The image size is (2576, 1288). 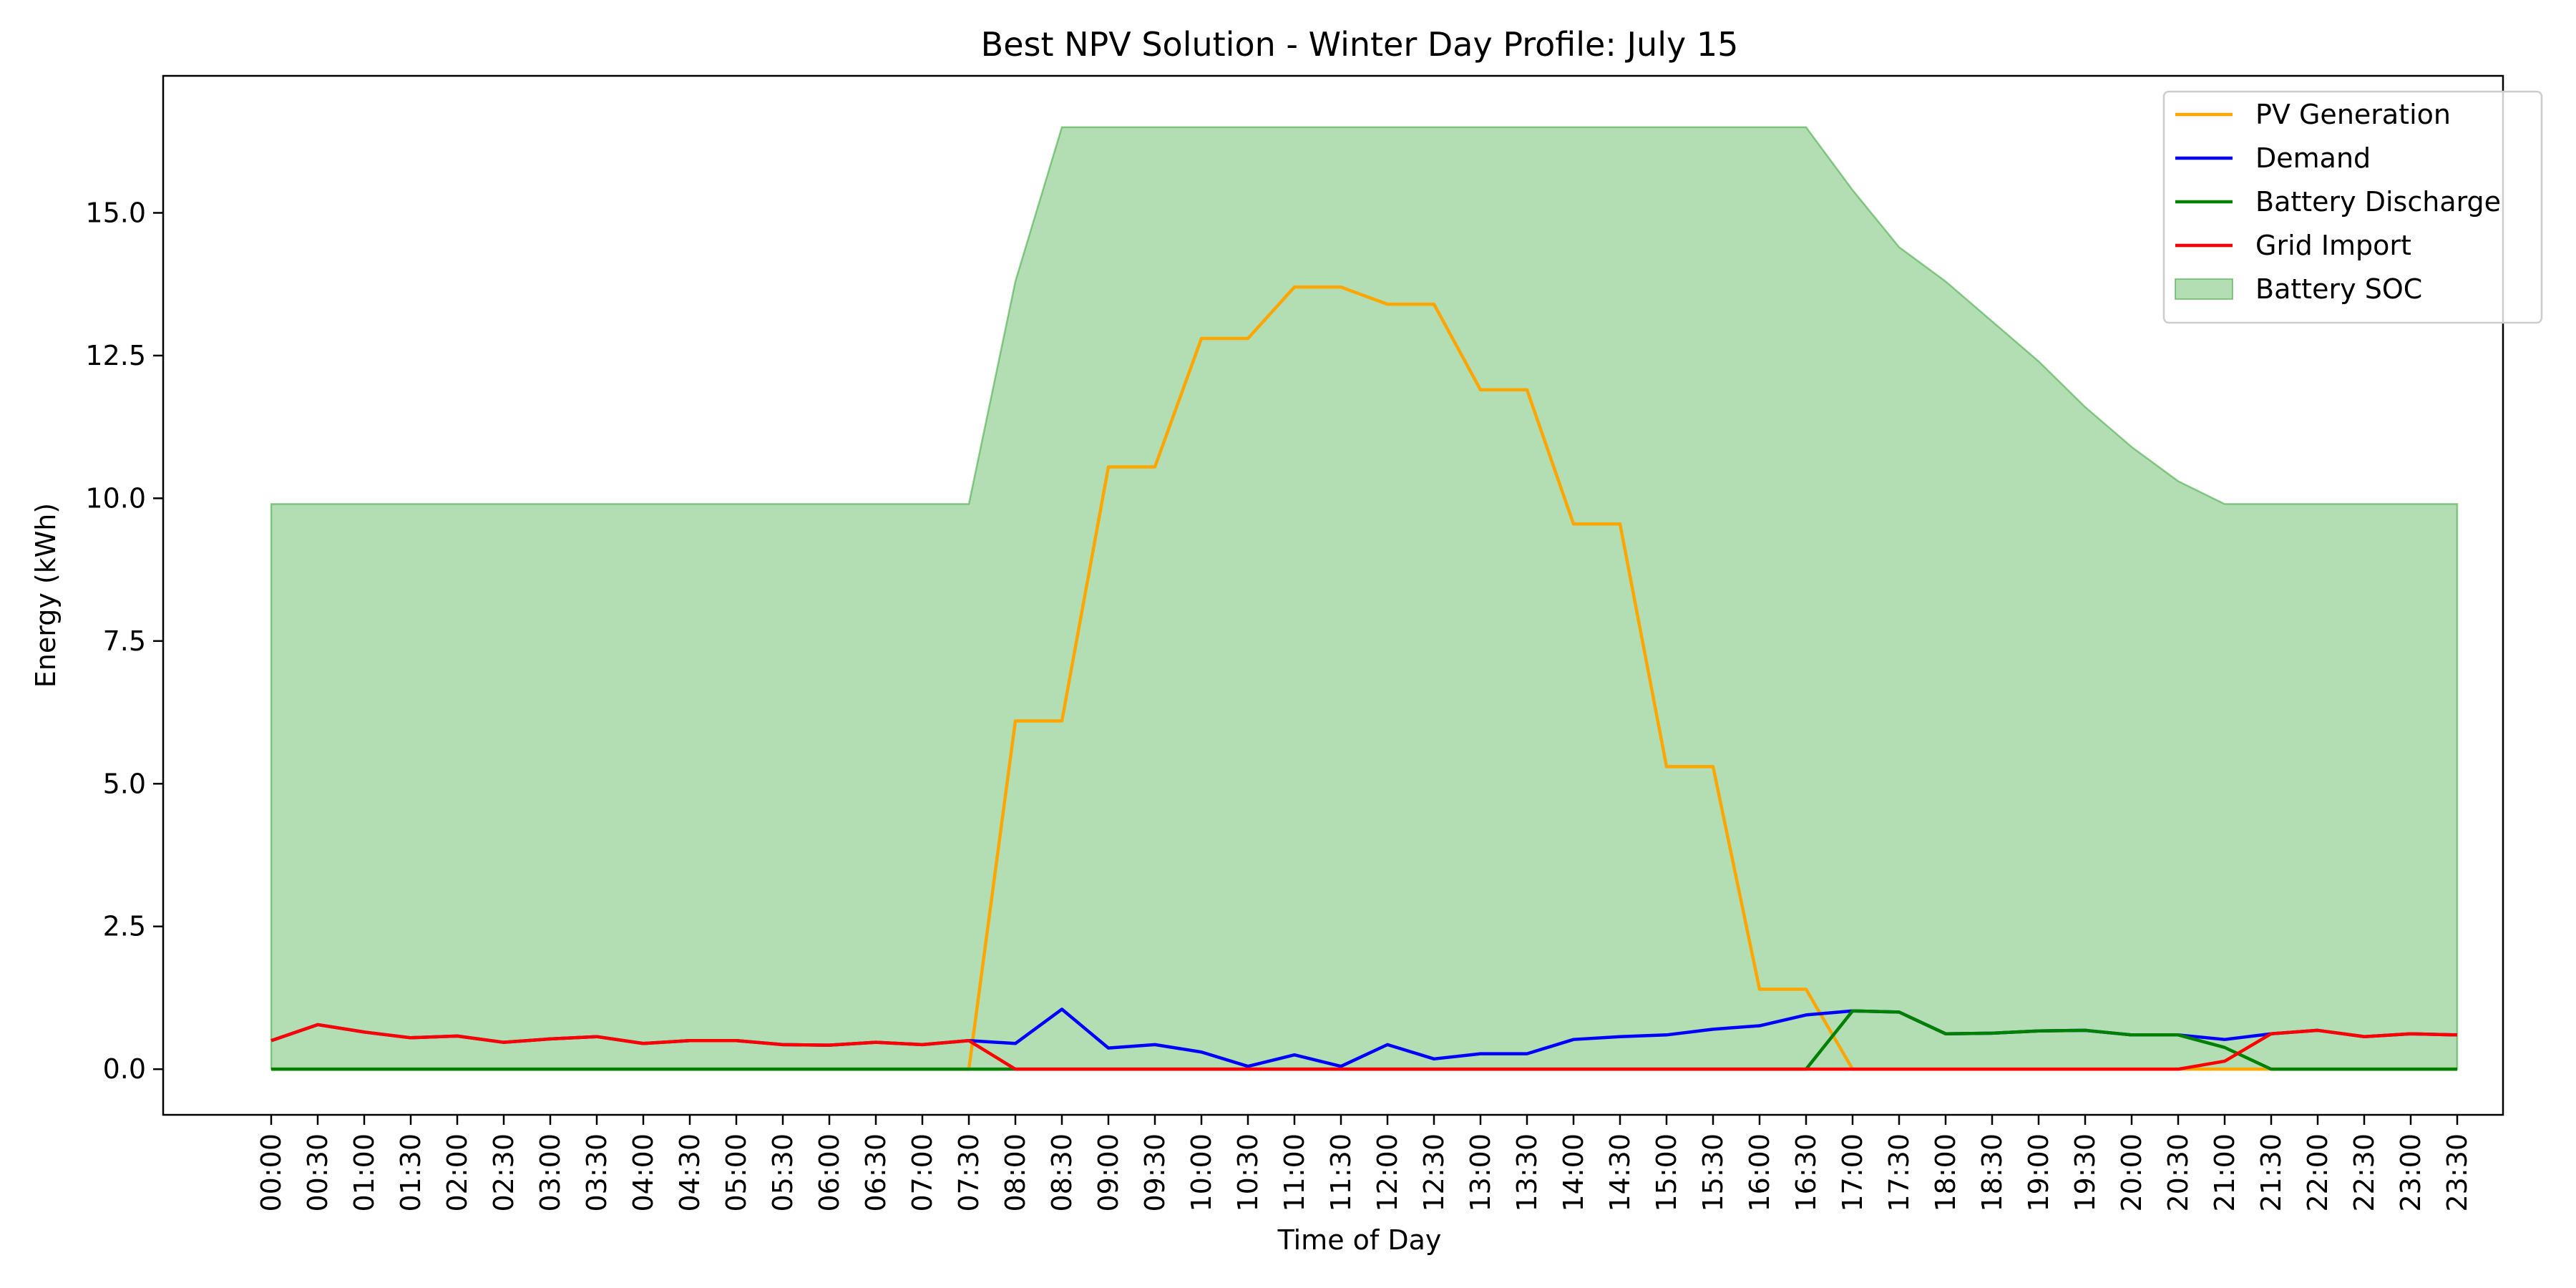 What do you see at coordinates (410, 1172) in the screenshot?
I see `x-tick-label: 01:30` at bounding box center [410, 1172].